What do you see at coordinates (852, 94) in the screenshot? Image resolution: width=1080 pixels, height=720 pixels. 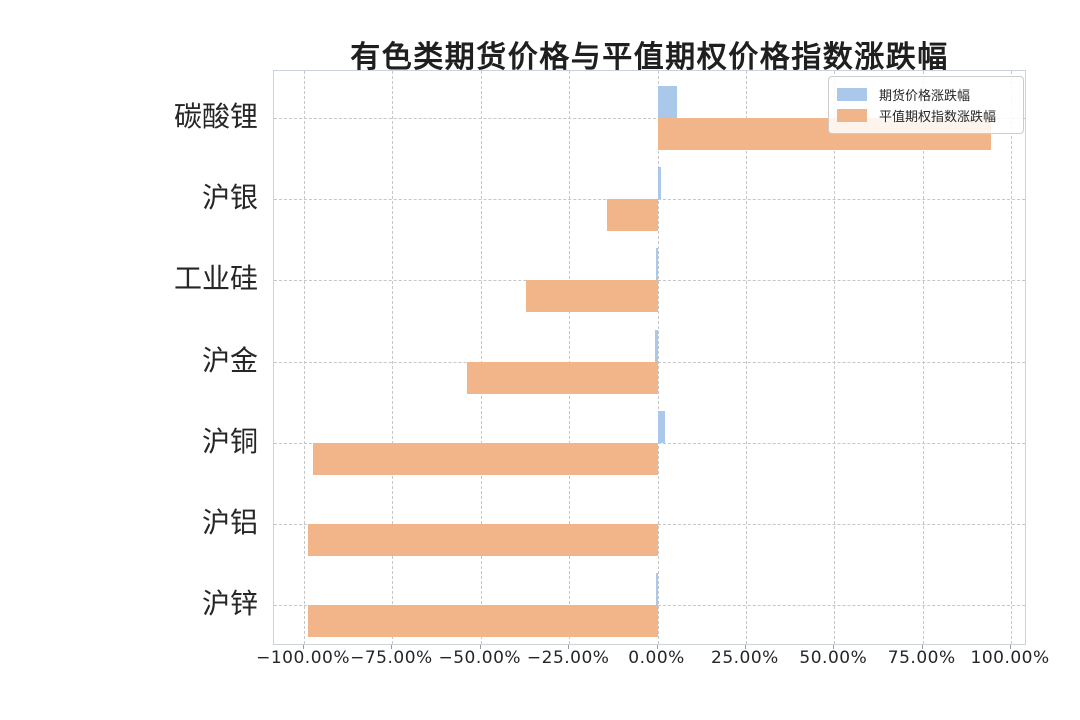 I see `futures-series-swatch` at bounding box center [852, 94].